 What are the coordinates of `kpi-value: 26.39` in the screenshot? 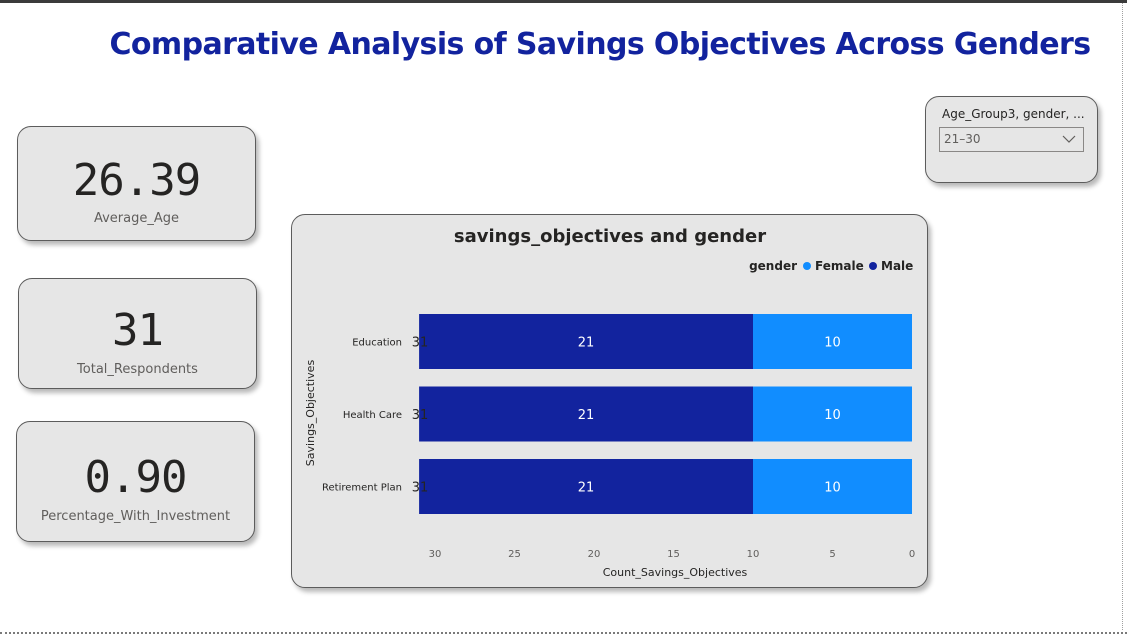 It's located at (136, 180).